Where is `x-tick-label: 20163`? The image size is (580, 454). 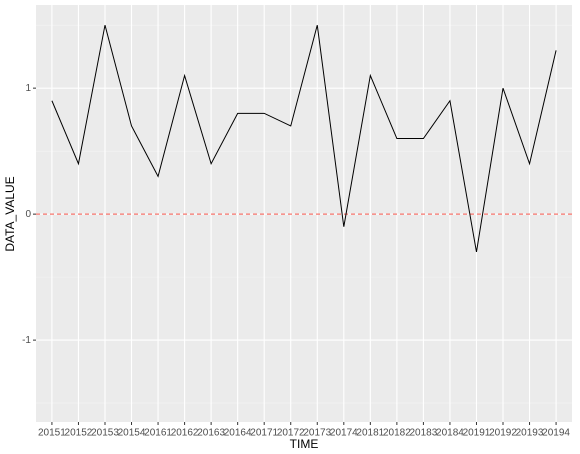
x-tick-label: 20163 is located at coordinates (211, 433).